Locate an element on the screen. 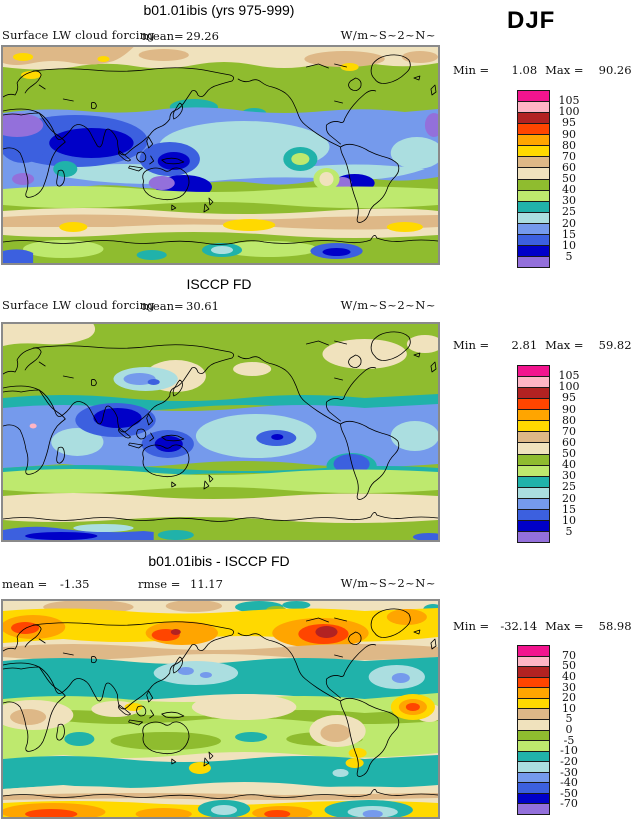  panel3-colorbar: 70 50 40 30 20 10 5 0 -5 -10 -20 -30 -40 -50 -70 is located at coordinates (547, 730).